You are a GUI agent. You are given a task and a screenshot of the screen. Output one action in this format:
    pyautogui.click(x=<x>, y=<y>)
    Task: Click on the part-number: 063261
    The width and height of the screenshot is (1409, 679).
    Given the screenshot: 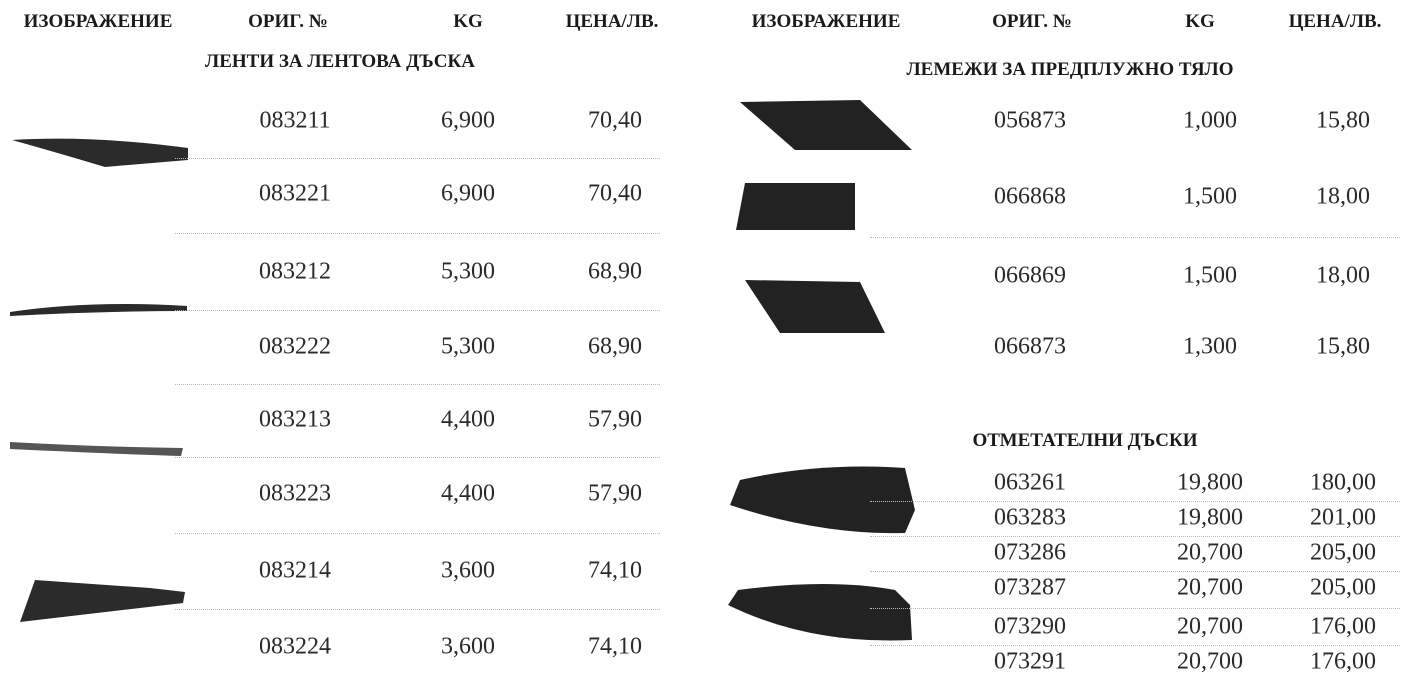 What is the action you would take?
    pyautogui.click(x=1030, y=482)
    